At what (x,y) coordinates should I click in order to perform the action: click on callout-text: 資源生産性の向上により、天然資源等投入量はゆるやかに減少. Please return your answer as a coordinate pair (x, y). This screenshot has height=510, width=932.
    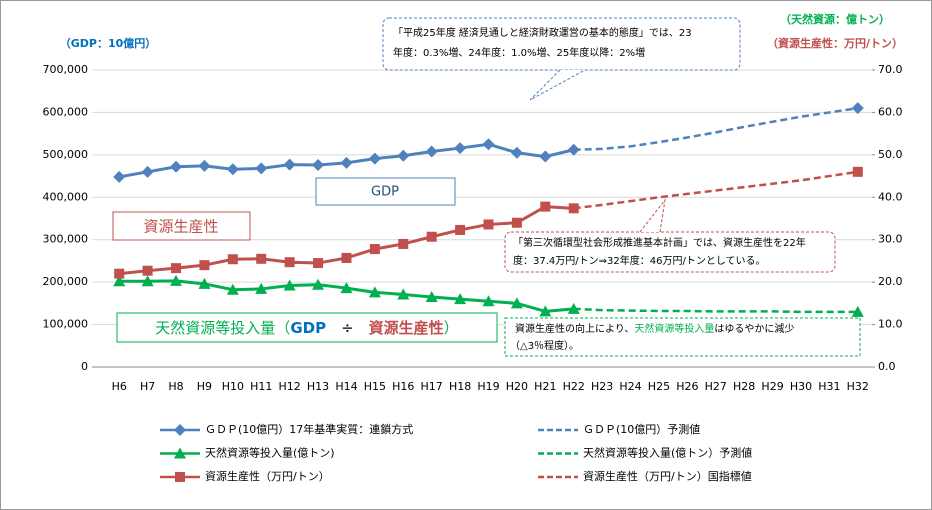
    Looking at the image, I should click on (654, 328).